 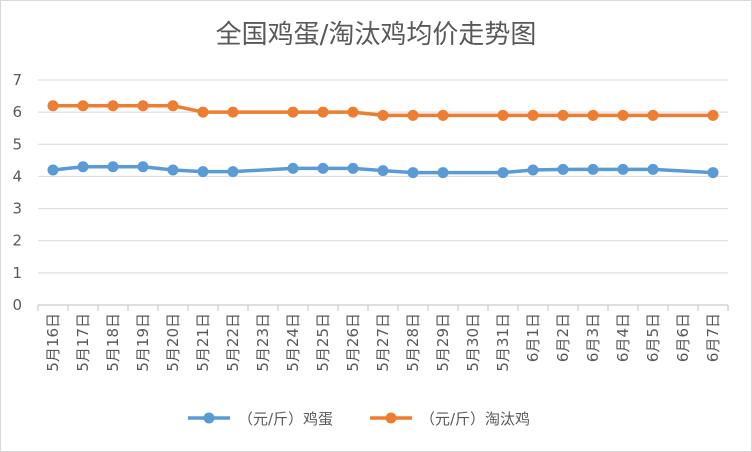 I want to click on x-tick-label: 5月25日, so click(x=323, y=342).